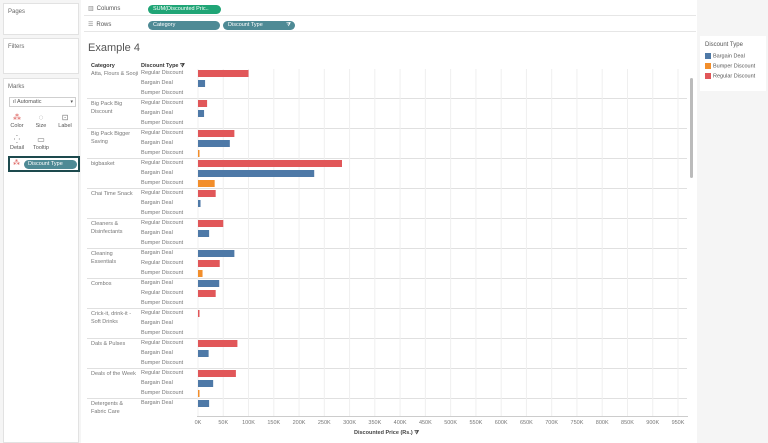 The width and height of the screenshot is (768, 443). I want to click on category-label: Cleaners & Disinfectants, so click(107, 228).